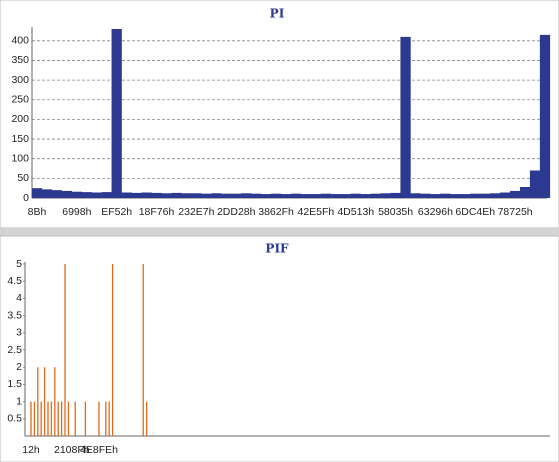 The image size is (559, 462). What do you see at coordinates (276, 212) in the screenshot?
I see `x-tick-label: 3862Fh` at bounding box center [276, 212].